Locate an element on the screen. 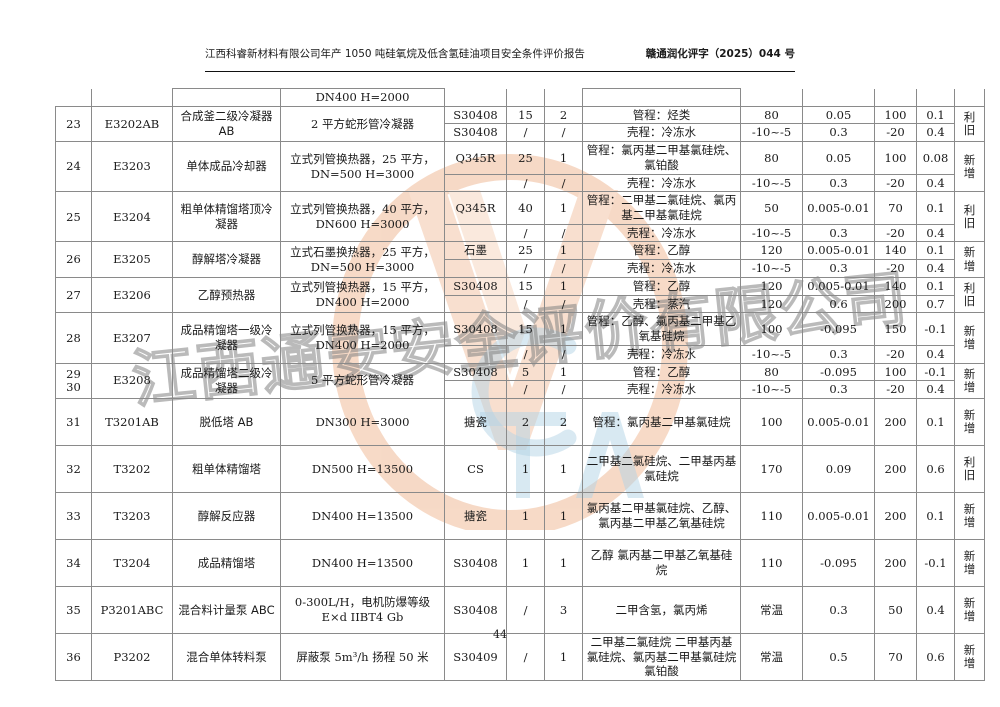 The width and height of the screenshot is (1000, 707). cell-medium: 二甲含氢，氯丙烯 is located at coordinates (661, 609).